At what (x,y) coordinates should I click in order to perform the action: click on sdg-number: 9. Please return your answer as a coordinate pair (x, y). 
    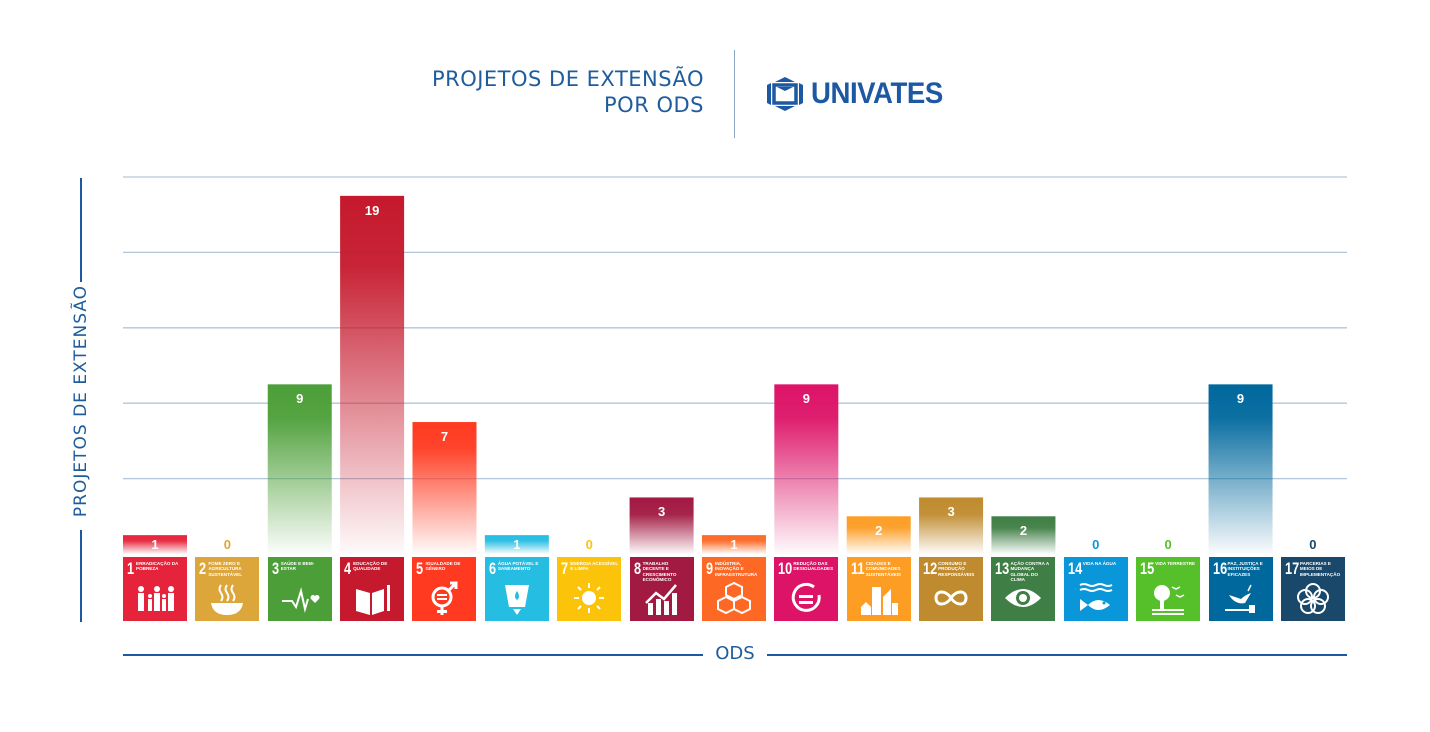
    Looking at the image, I should click on (709, 568).